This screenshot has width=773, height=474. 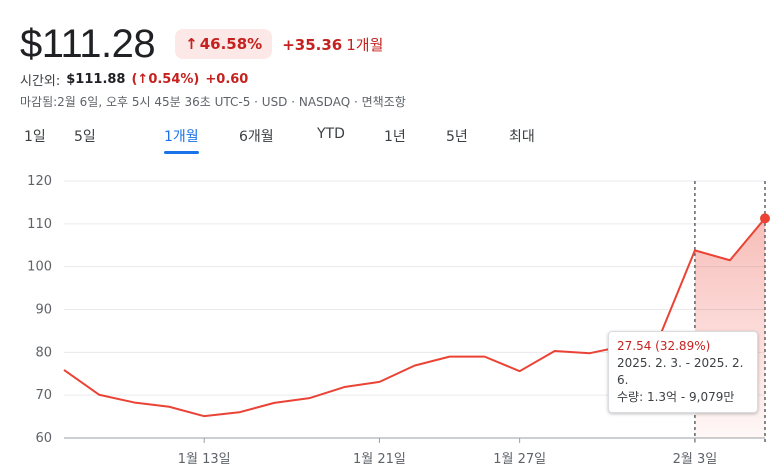 I want to click on tab-1: 5일, so click(x=85, y=137).